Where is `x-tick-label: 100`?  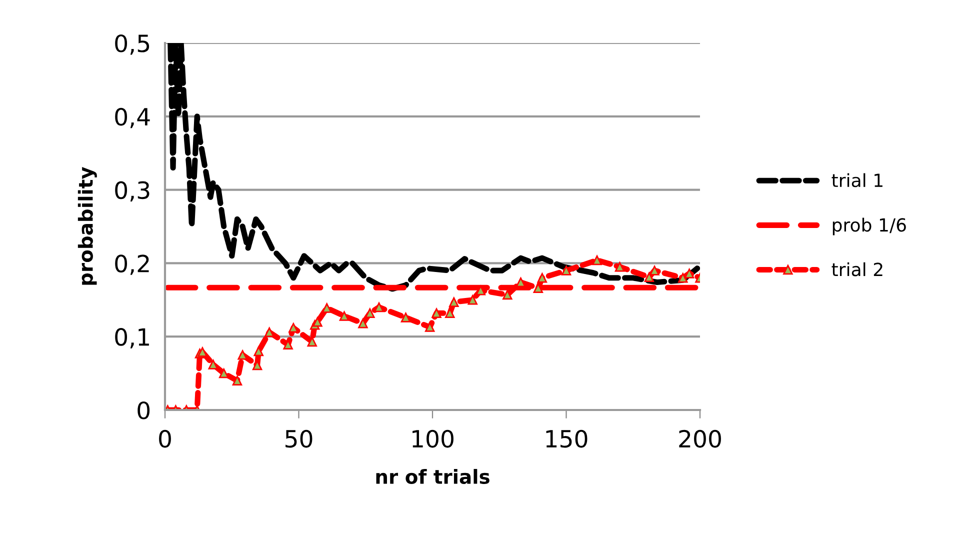 x-tick-label: 100 is located at coordinates (433, 439).